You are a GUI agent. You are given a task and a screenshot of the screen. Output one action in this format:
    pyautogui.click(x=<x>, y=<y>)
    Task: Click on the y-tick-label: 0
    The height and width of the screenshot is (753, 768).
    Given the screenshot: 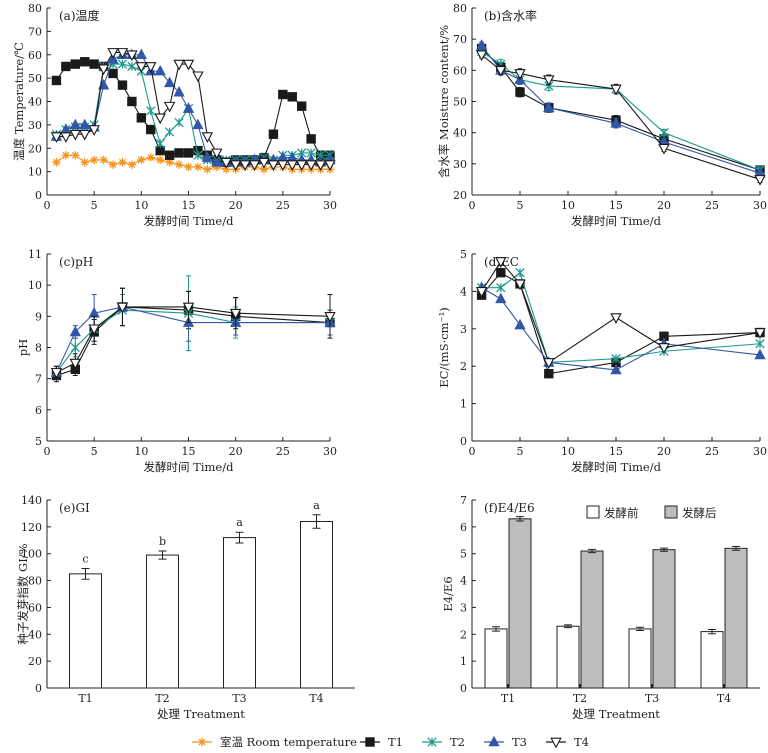 What is the action you would take?
    pyautogui.click(x=38, y=688)
    